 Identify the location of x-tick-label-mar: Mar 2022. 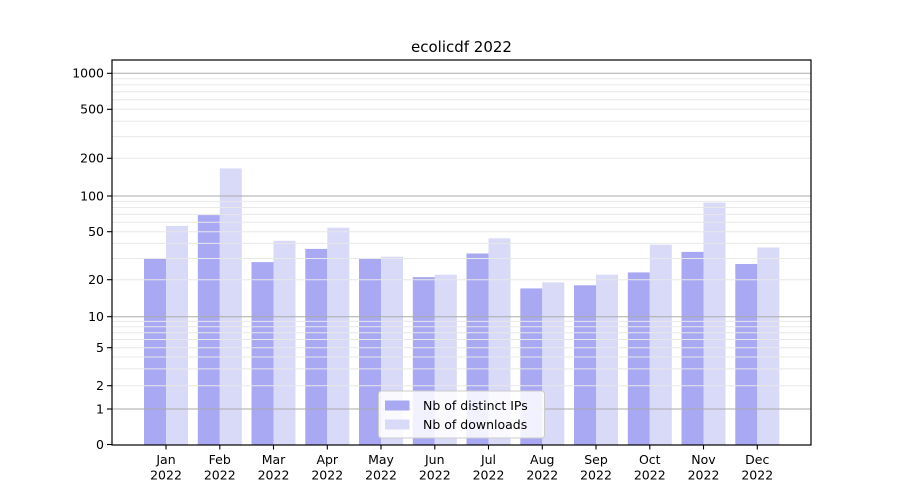
(274, 467).